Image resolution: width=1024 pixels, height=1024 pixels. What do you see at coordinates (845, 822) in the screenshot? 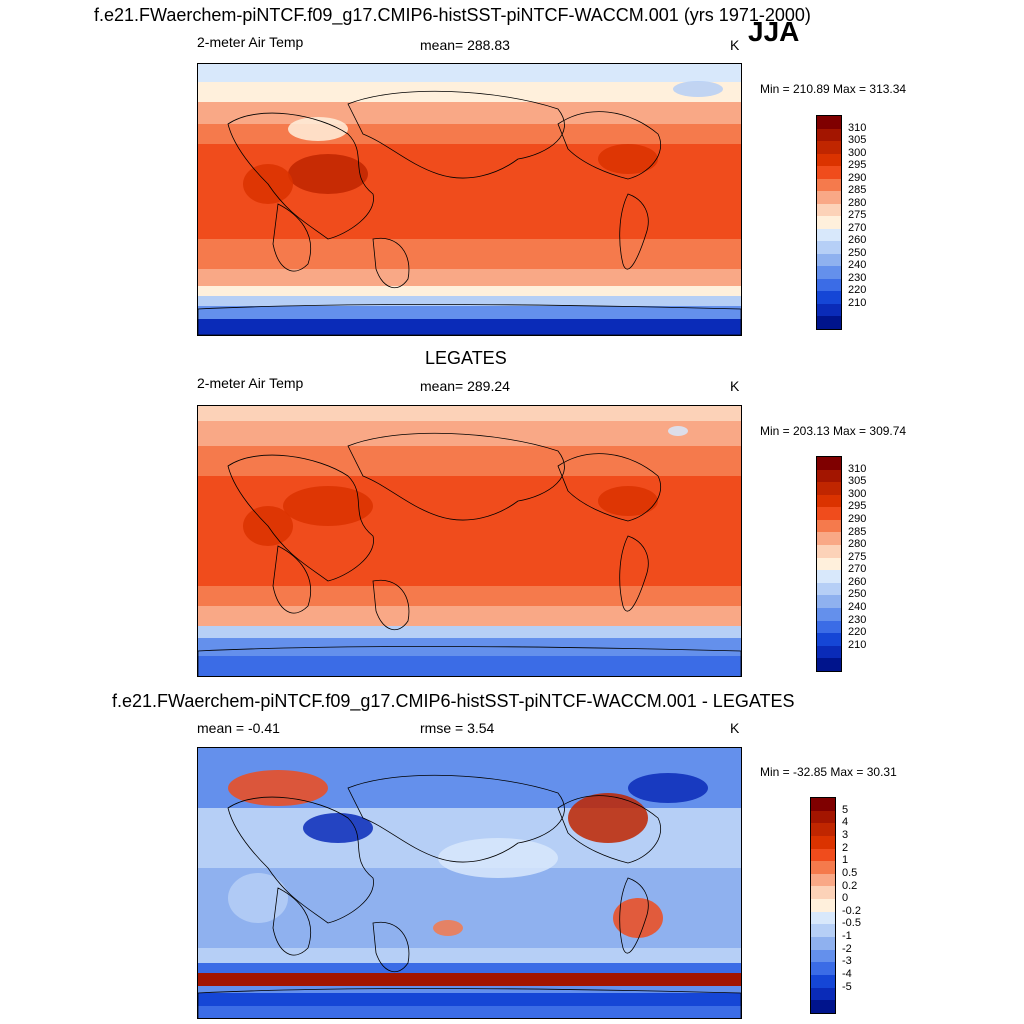
I see `colorbar-tick-label: 4` at bounding box center [845, 822].